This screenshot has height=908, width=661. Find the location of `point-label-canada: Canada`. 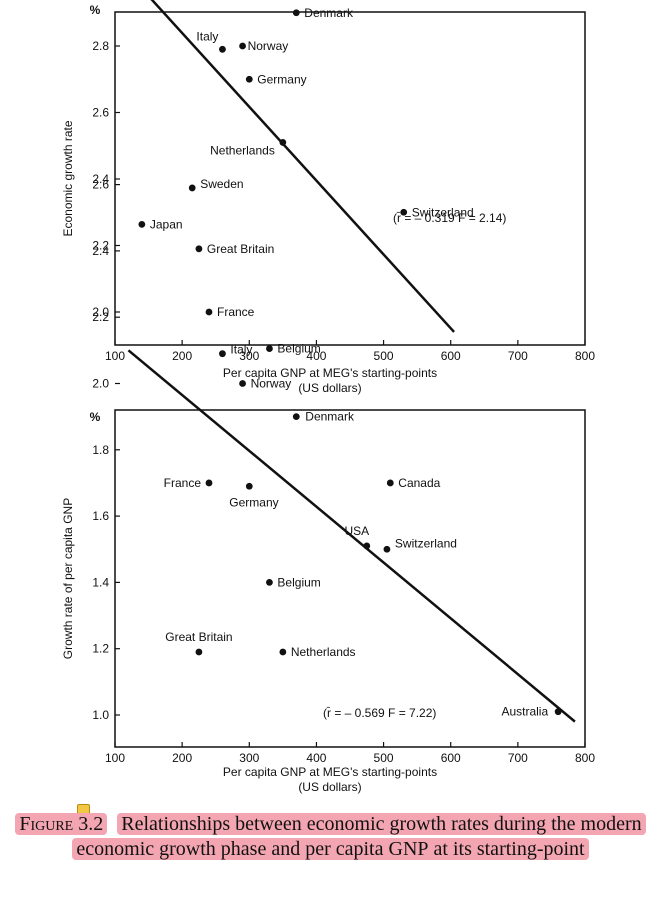

point-label-canada: Canada is located at coordinates (419, 483).